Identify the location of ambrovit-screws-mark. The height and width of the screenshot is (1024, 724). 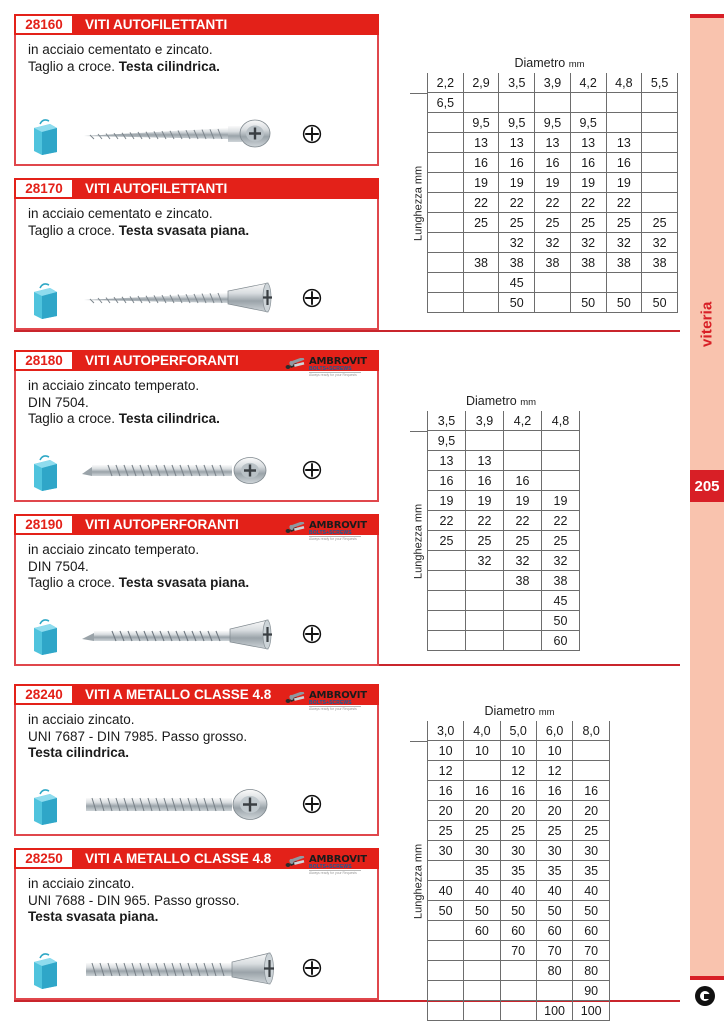
(296, 861).